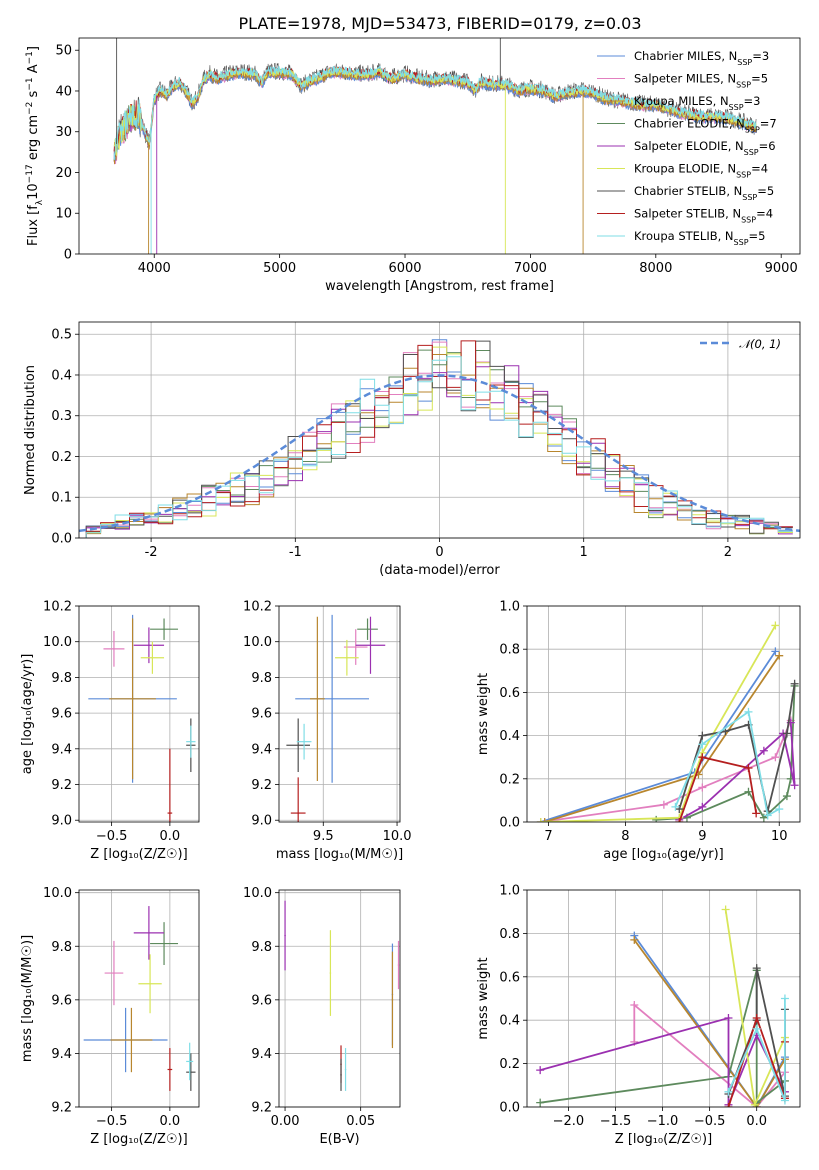  What do you see at coordinates (61, 1000) in the screenshot?
I see `y-tick-label: 9.6` at bounding box center [61, 1000].